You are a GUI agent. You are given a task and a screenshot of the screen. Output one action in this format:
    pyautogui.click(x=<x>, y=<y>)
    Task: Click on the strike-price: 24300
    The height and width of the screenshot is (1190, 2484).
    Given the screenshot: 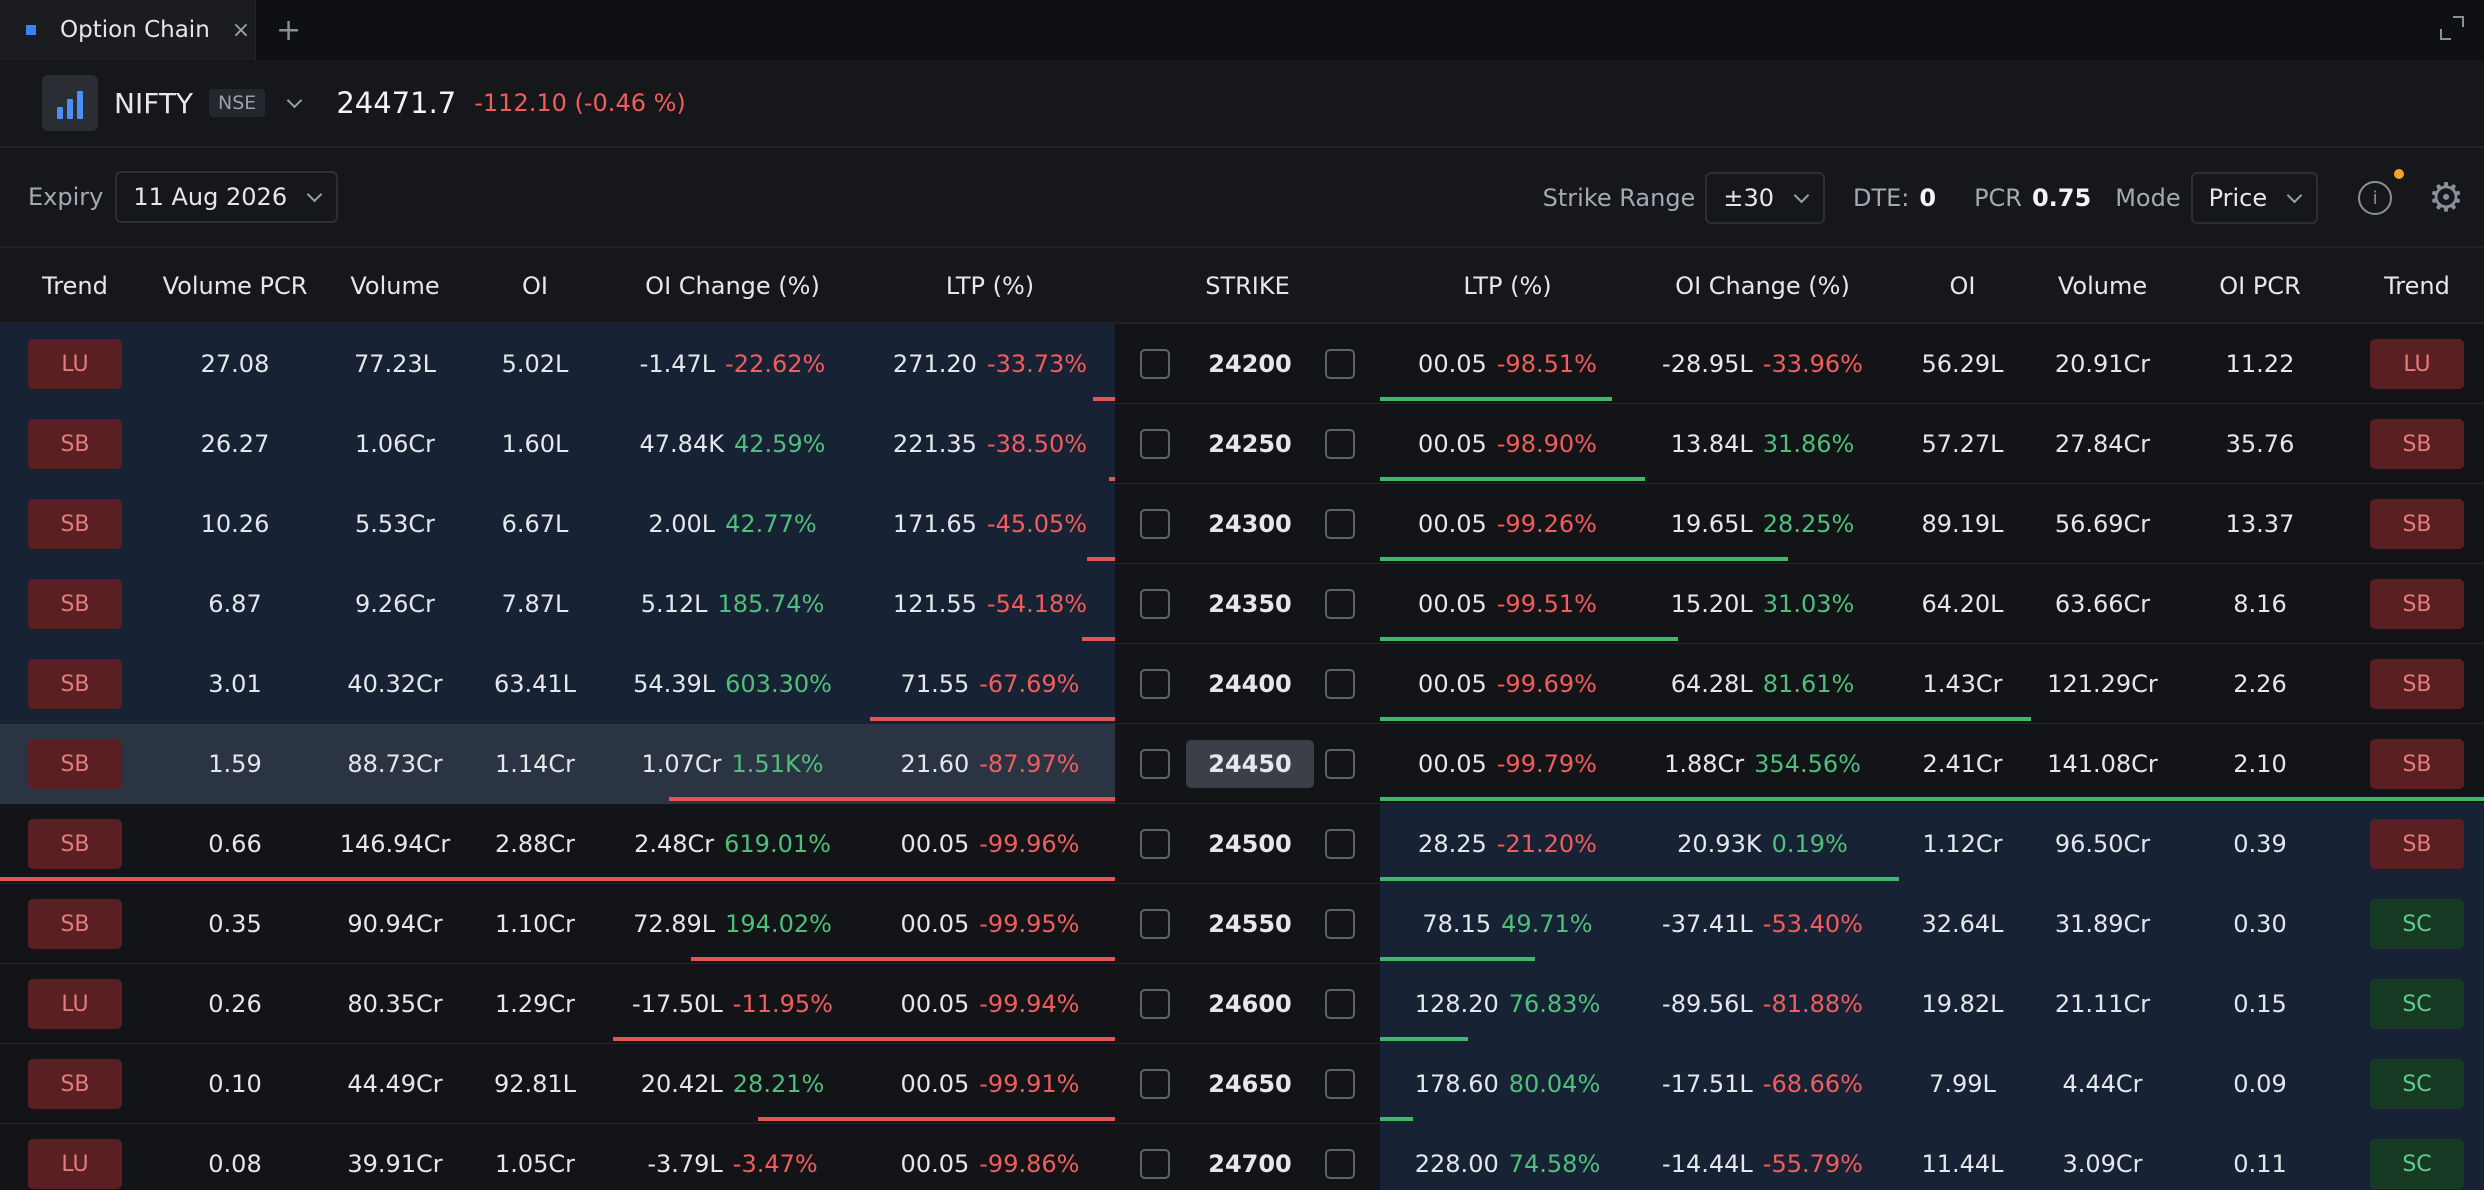 What is the action you would take?
    pyautogui.click(x=1250, y=524)
    